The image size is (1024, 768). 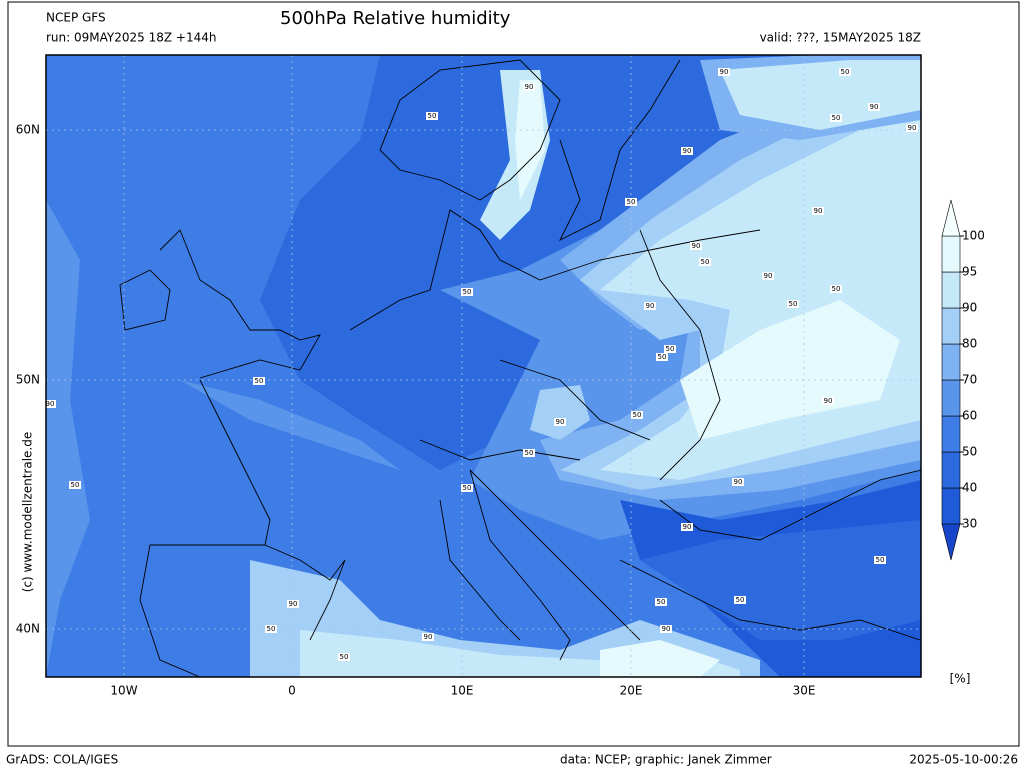 What do you see at coordinates (969, 344) in the screenshot?
I see `colorbar-label: 80` at bounding box center [969, 344].